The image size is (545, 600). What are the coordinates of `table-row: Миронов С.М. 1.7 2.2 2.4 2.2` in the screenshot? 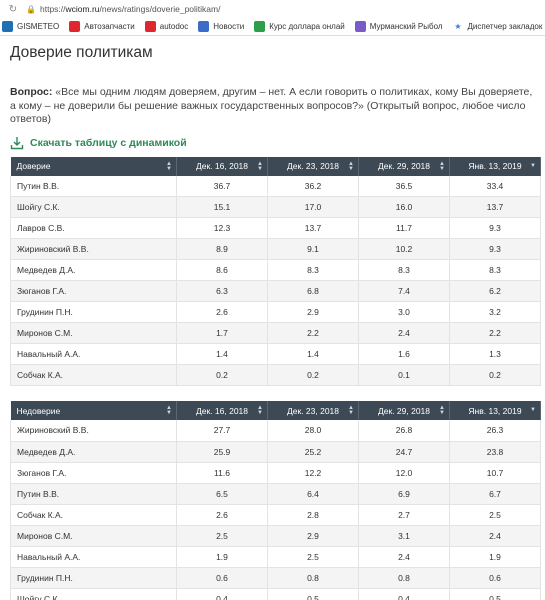 It's located at (275, 333).